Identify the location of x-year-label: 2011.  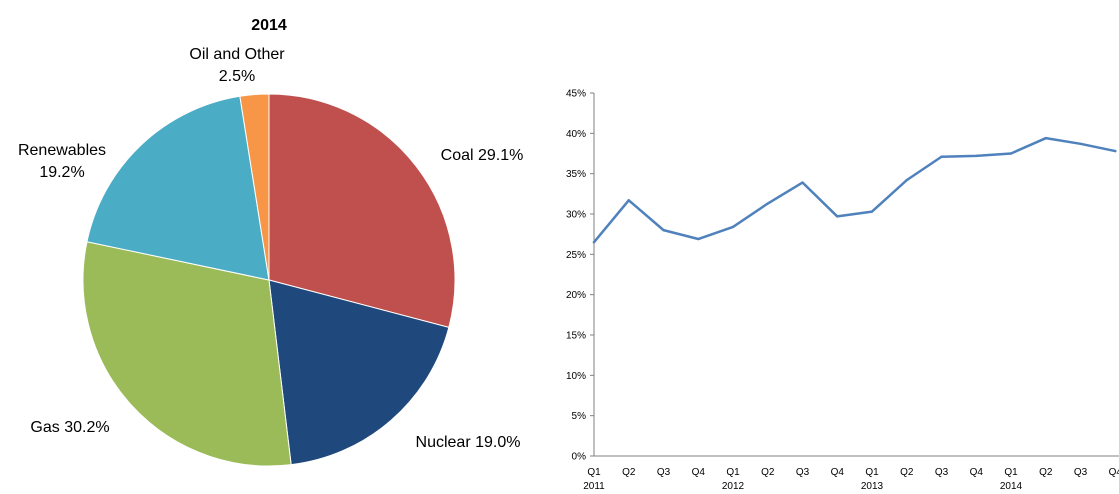
(594, 486).